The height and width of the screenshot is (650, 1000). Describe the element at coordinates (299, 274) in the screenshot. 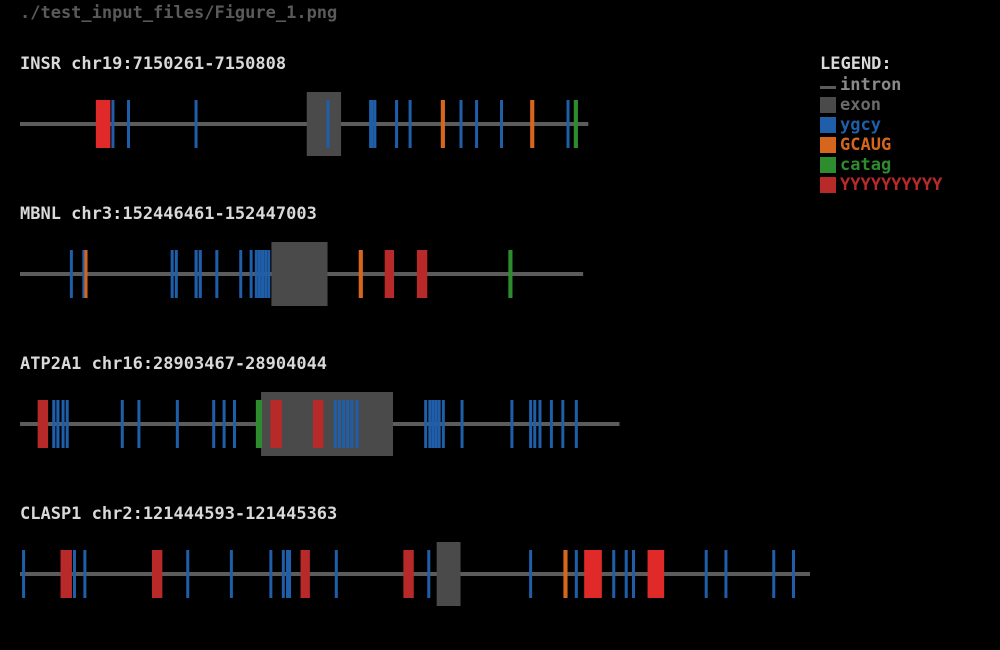

I see `exon-box-mbnl` at that location.